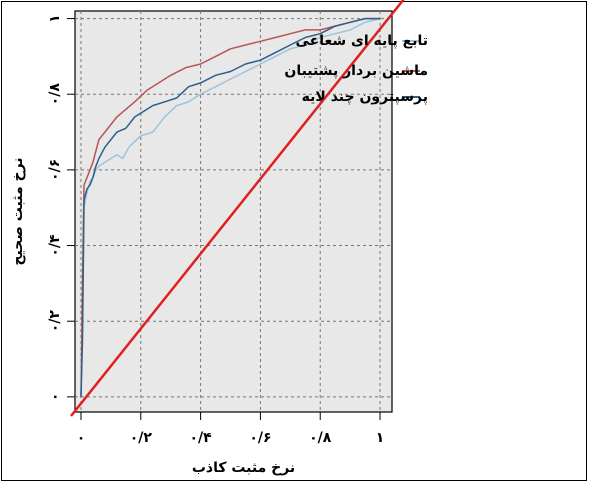 This screenshot has width=590, height=484. I want to click on y-tick-label-5: ۱, so click(55, 18).